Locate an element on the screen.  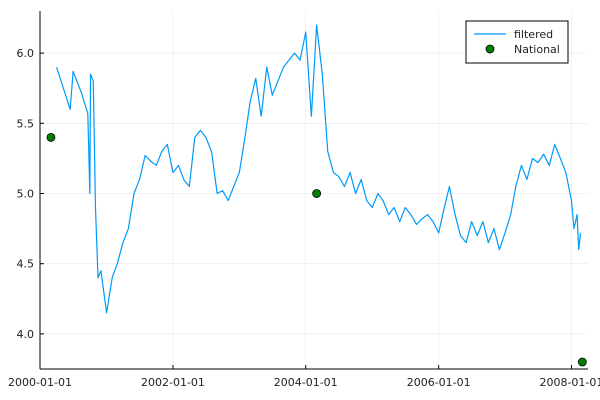
y-tick-label: 5.0 is located at coordinates (26, 194).